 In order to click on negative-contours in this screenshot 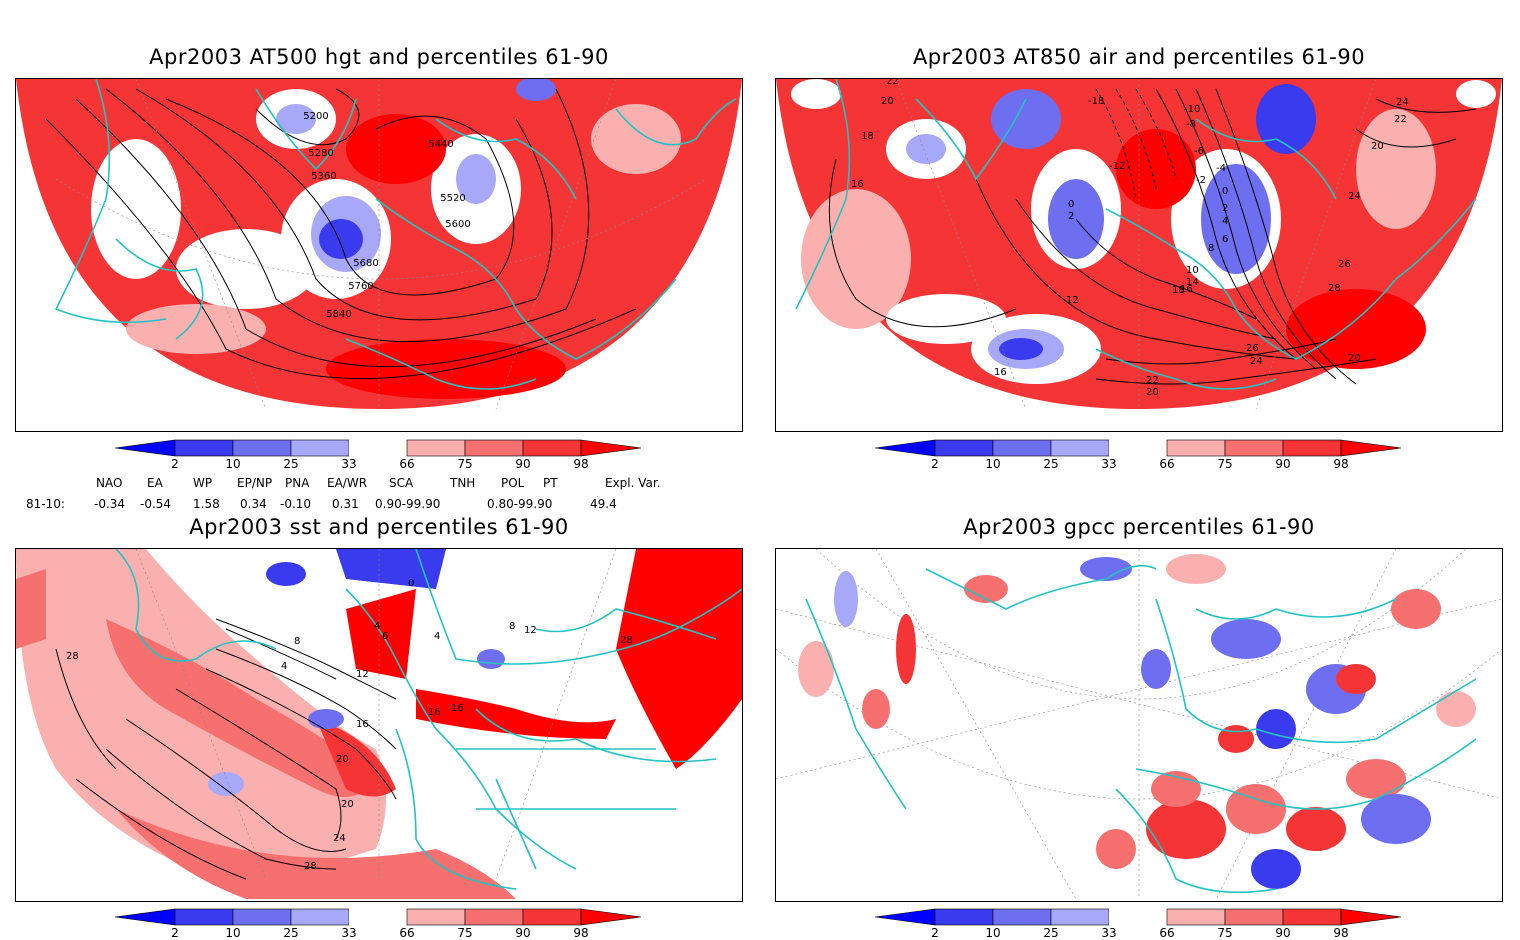, I will do `click(1136, 144)`.